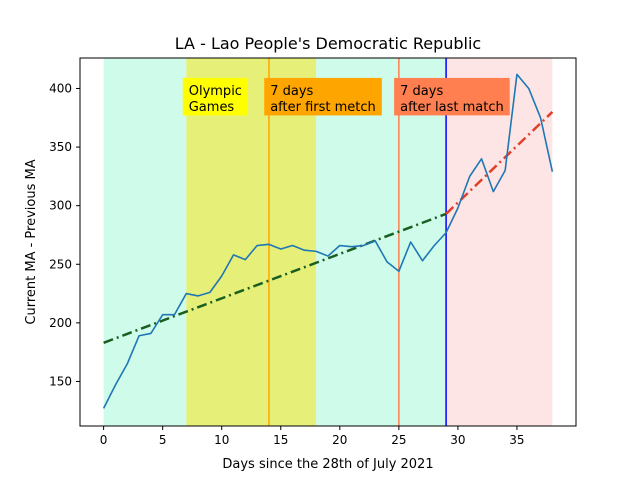 The height and width of the screenshot is (480, 640). I want to click on y-tick-label: 200, so click(60, 323).